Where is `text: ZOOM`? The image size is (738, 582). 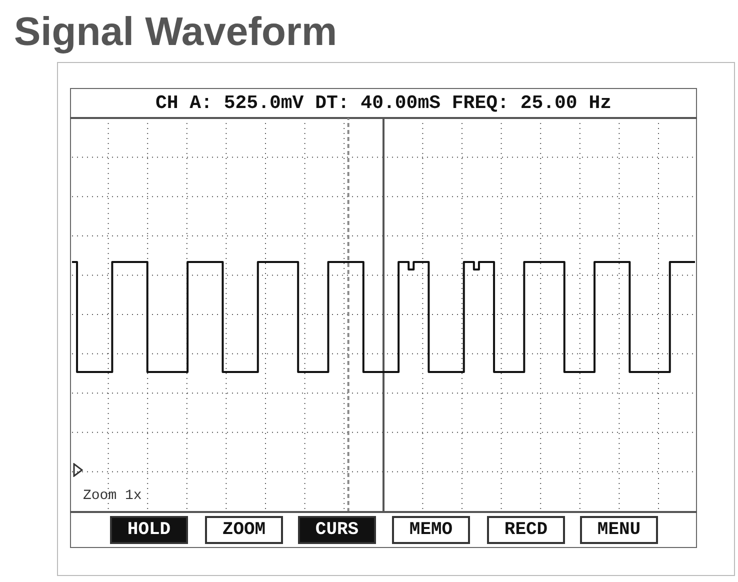
text: ZOOM is located at coordinates (244, 530).